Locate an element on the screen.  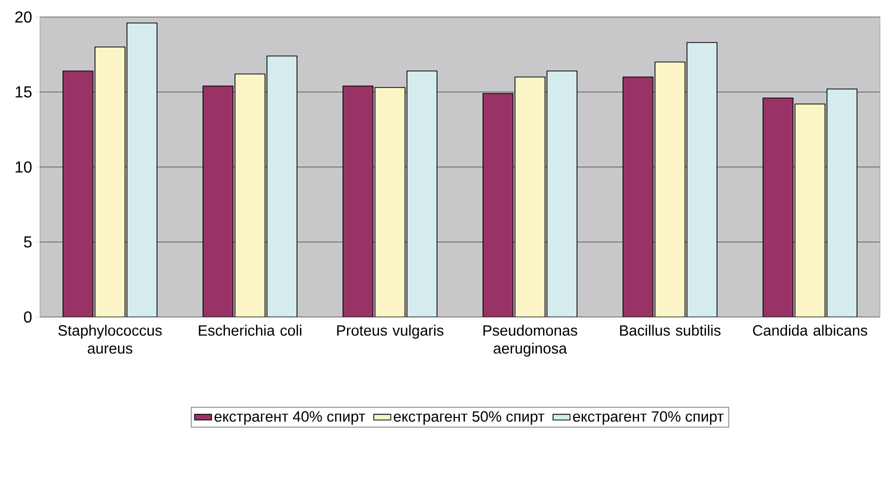
legend-label: екстрагент 50% спирт is located at coordinates (469, 418).